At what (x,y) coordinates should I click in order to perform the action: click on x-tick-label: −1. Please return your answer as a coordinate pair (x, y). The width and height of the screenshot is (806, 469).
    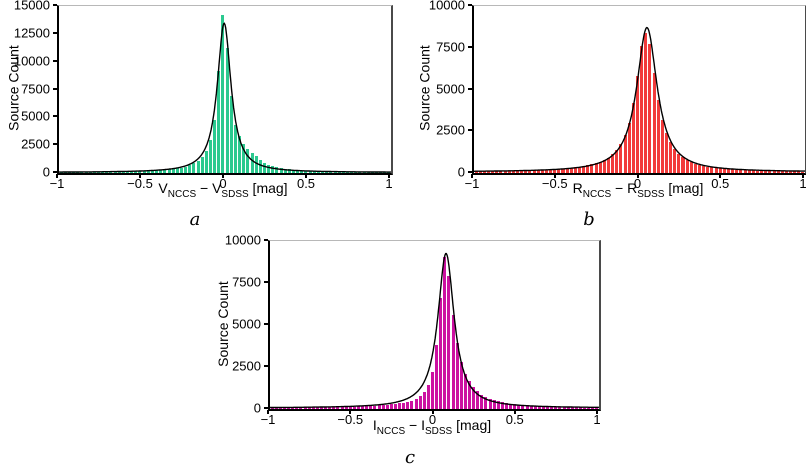
    Looking at the image, I should click on (57, 183).